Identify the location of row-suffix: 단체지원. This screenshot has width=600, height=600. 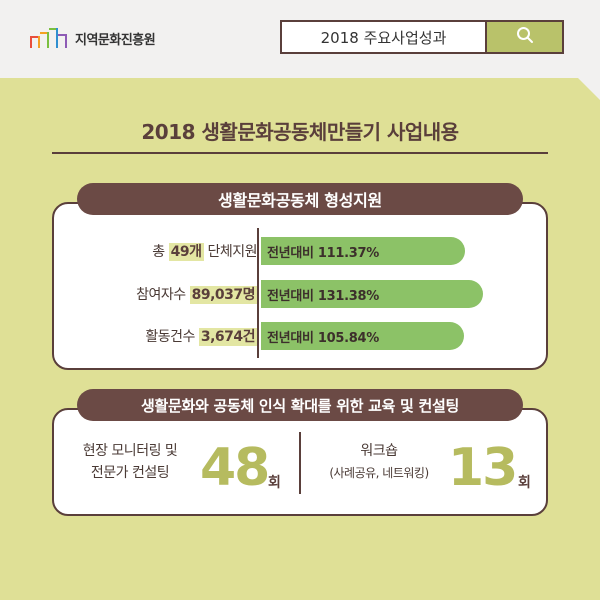
(230, 252).